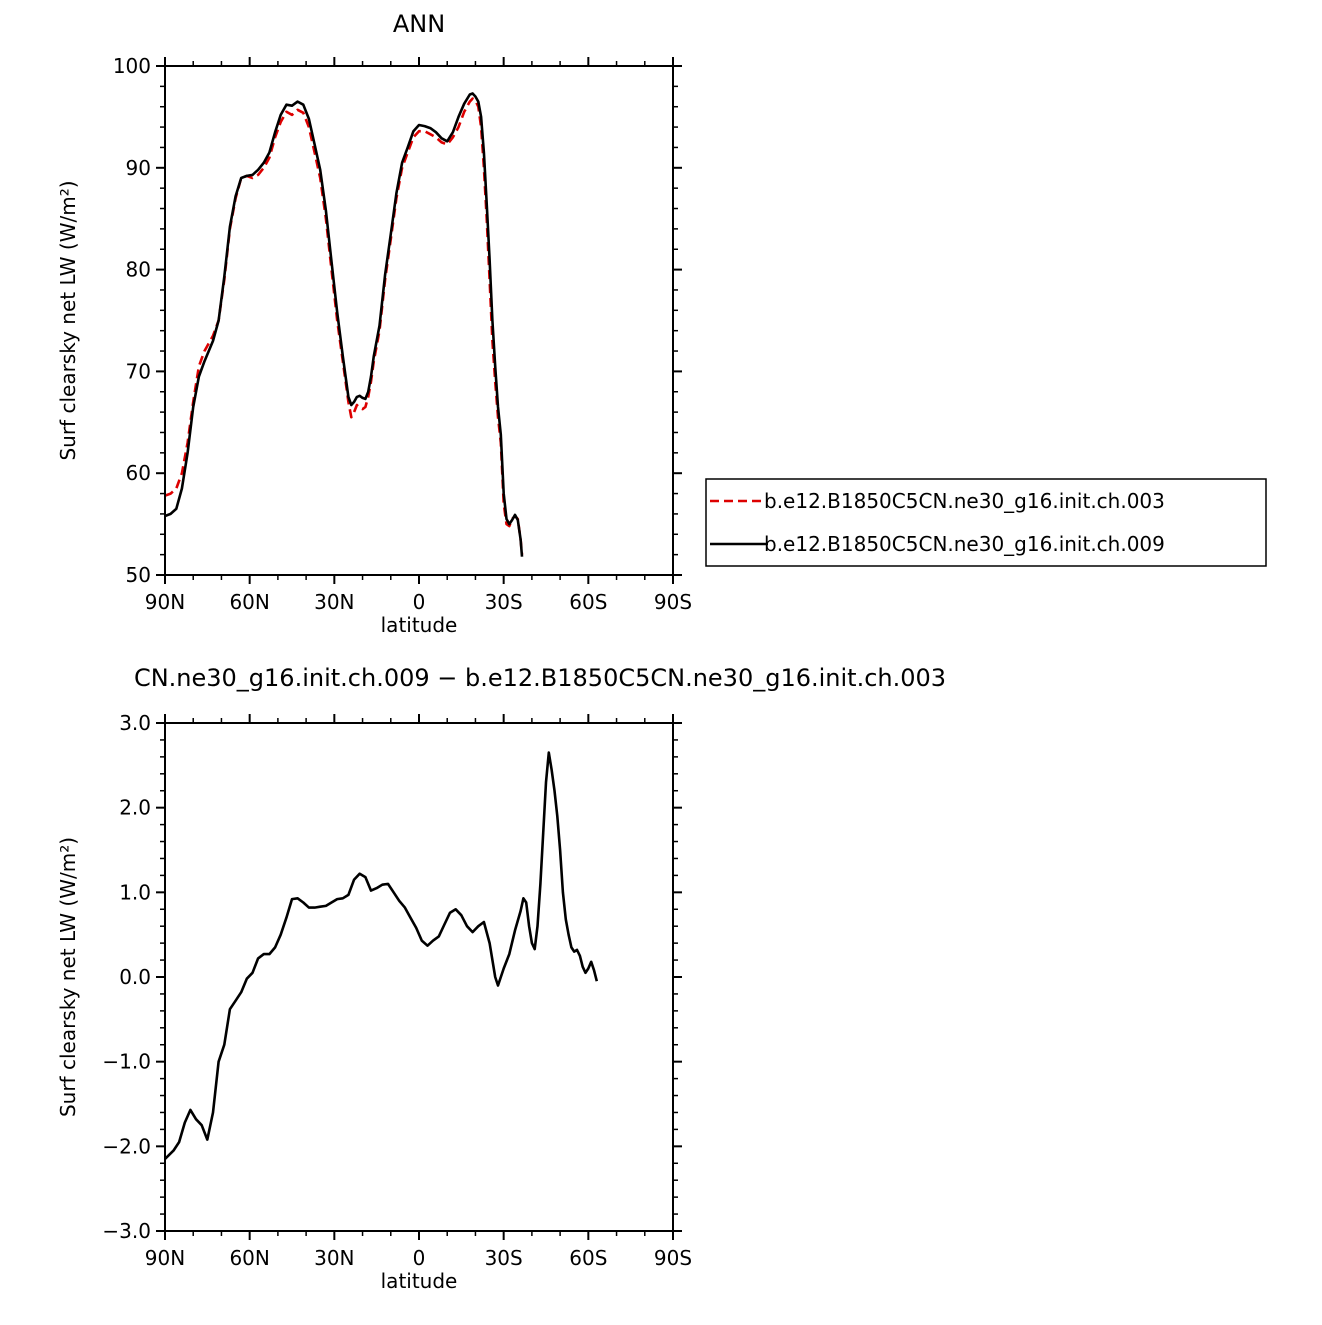 Image resolution: width=1322 pixels, height=1325 pixels. Describe the element at coordinates (138, 371) in the screenshot. I see `y-tick-label: 70` at that location.